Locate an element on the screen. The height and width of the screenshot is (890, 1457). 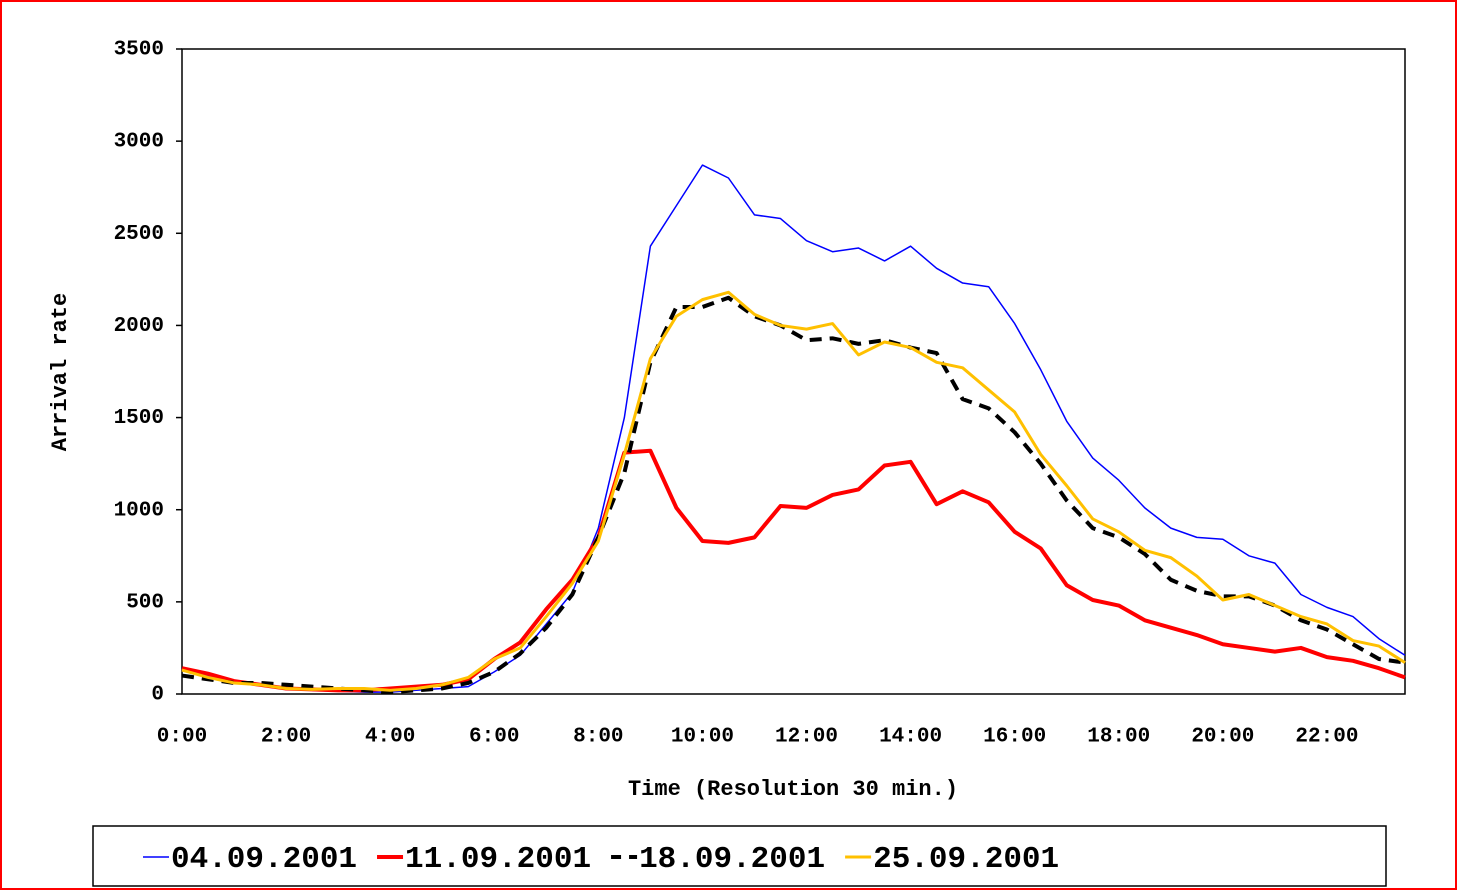
x-tick-label: 0:00 is located at coordinates (182, 737).